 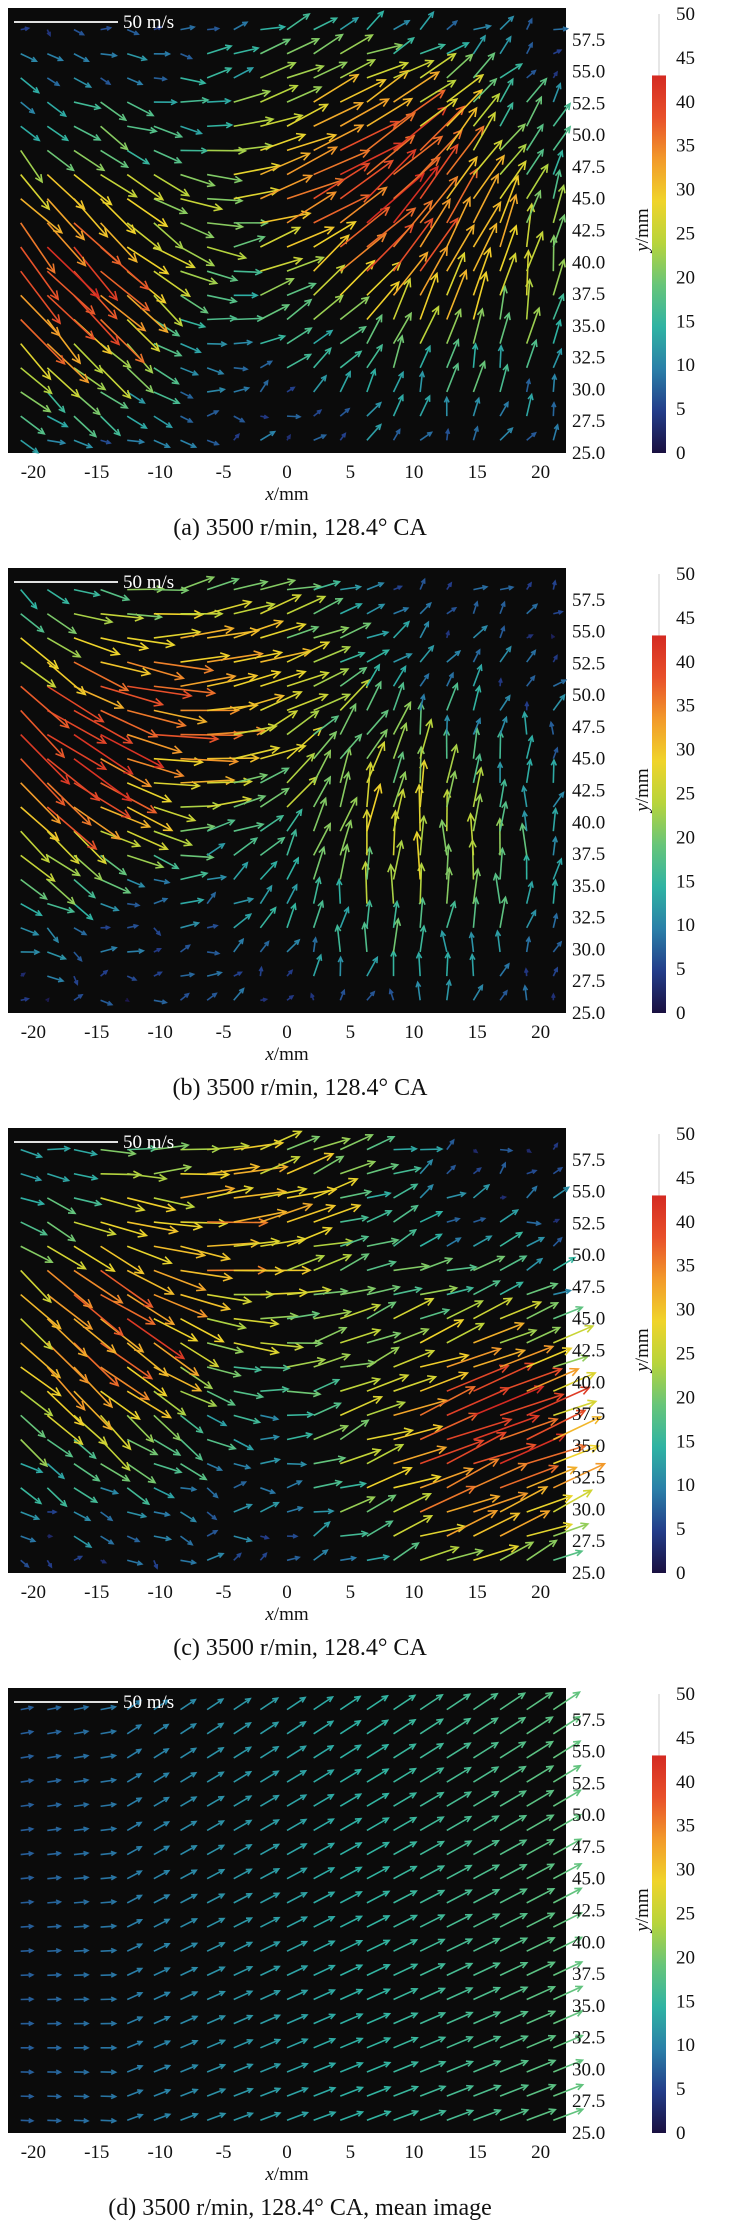 What do you see at coordinates (685, 925) in the screenshot?
I see `colorbar-tick-label: 10` at bounding box center [685, 925].